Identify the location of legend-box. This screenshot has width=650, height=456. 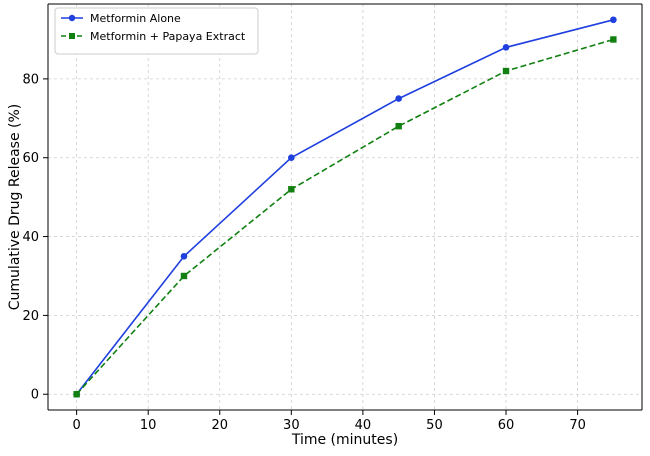
(156, 31).